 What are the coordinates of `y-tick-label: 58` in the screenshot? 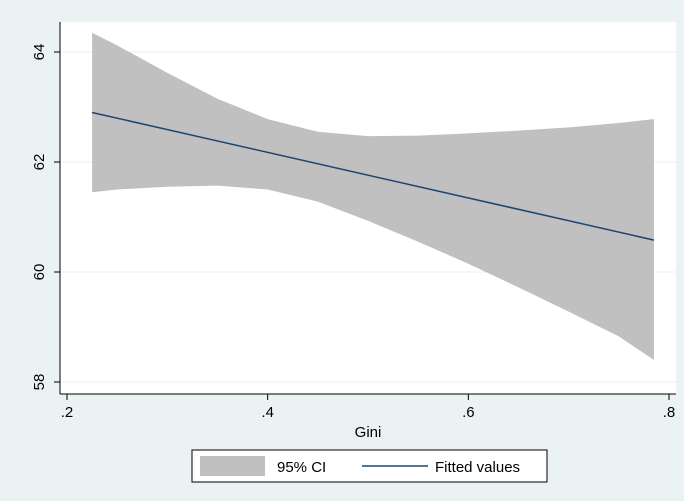 It's located at (39, 382).